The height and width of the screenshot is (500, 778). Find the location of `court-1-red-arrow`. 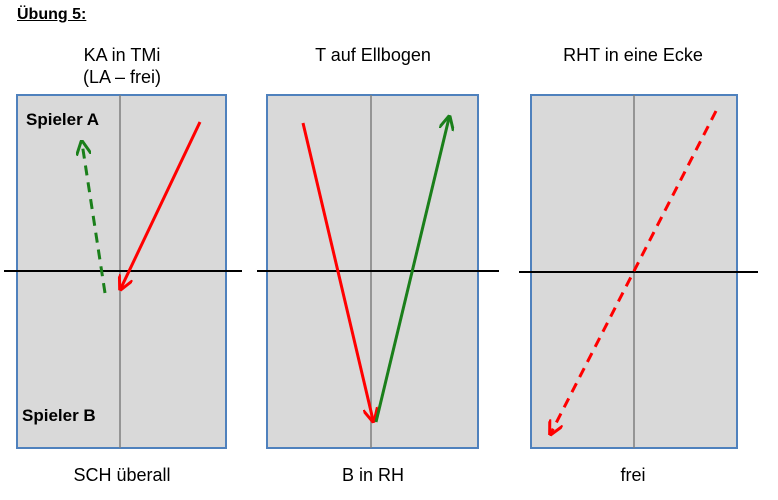

court-1-red-arrow is located at coordinates (161, 204).